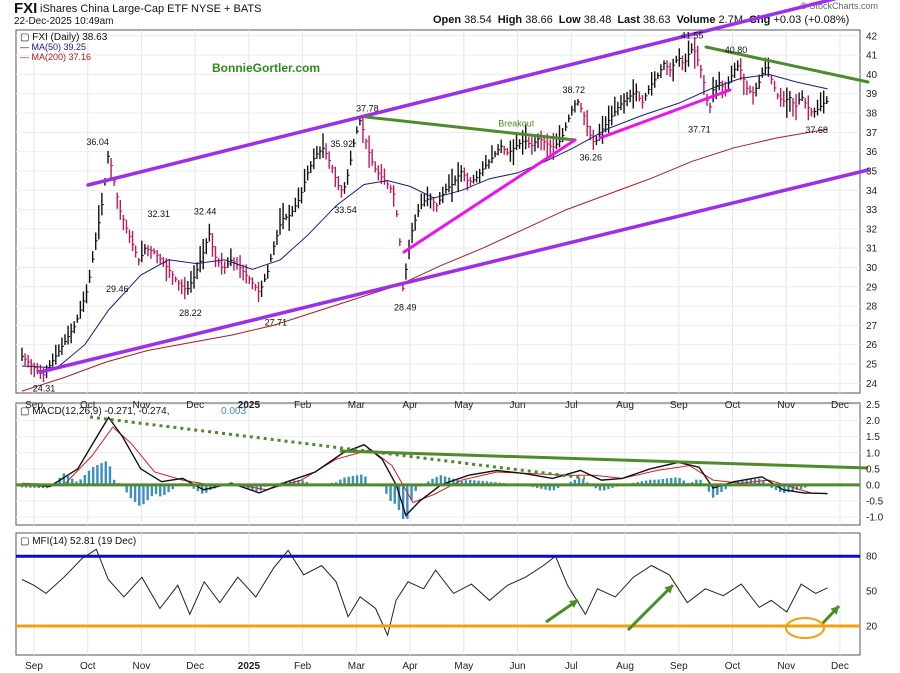 This screenshot has height=673, width=900. Describe the element at coordinates (151, 9) in the screenshot. I see `security-name: iShares China Large-Cap ETF NYSE + BATS` at that location.